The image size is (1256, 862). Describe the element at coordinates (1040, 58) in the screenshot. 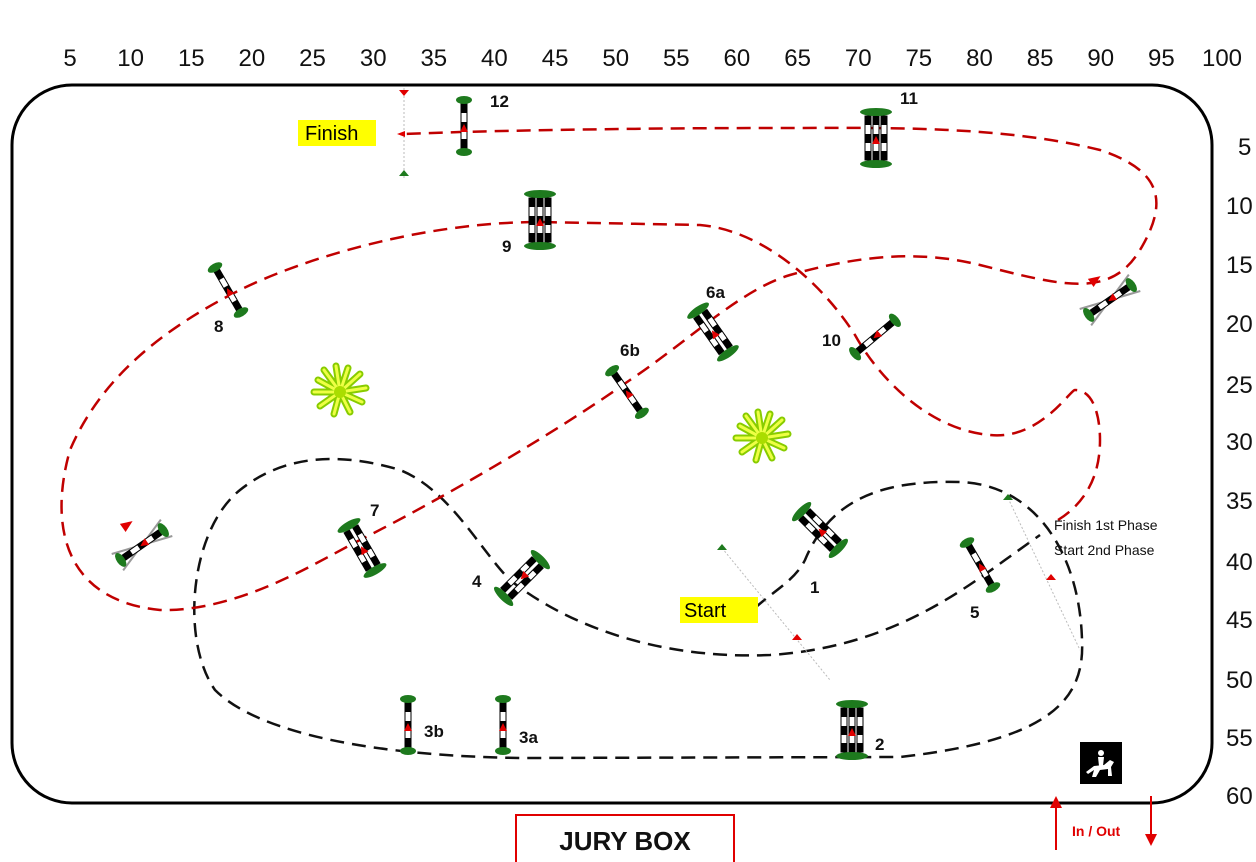

I see `scale-top-85: 85` at that location.